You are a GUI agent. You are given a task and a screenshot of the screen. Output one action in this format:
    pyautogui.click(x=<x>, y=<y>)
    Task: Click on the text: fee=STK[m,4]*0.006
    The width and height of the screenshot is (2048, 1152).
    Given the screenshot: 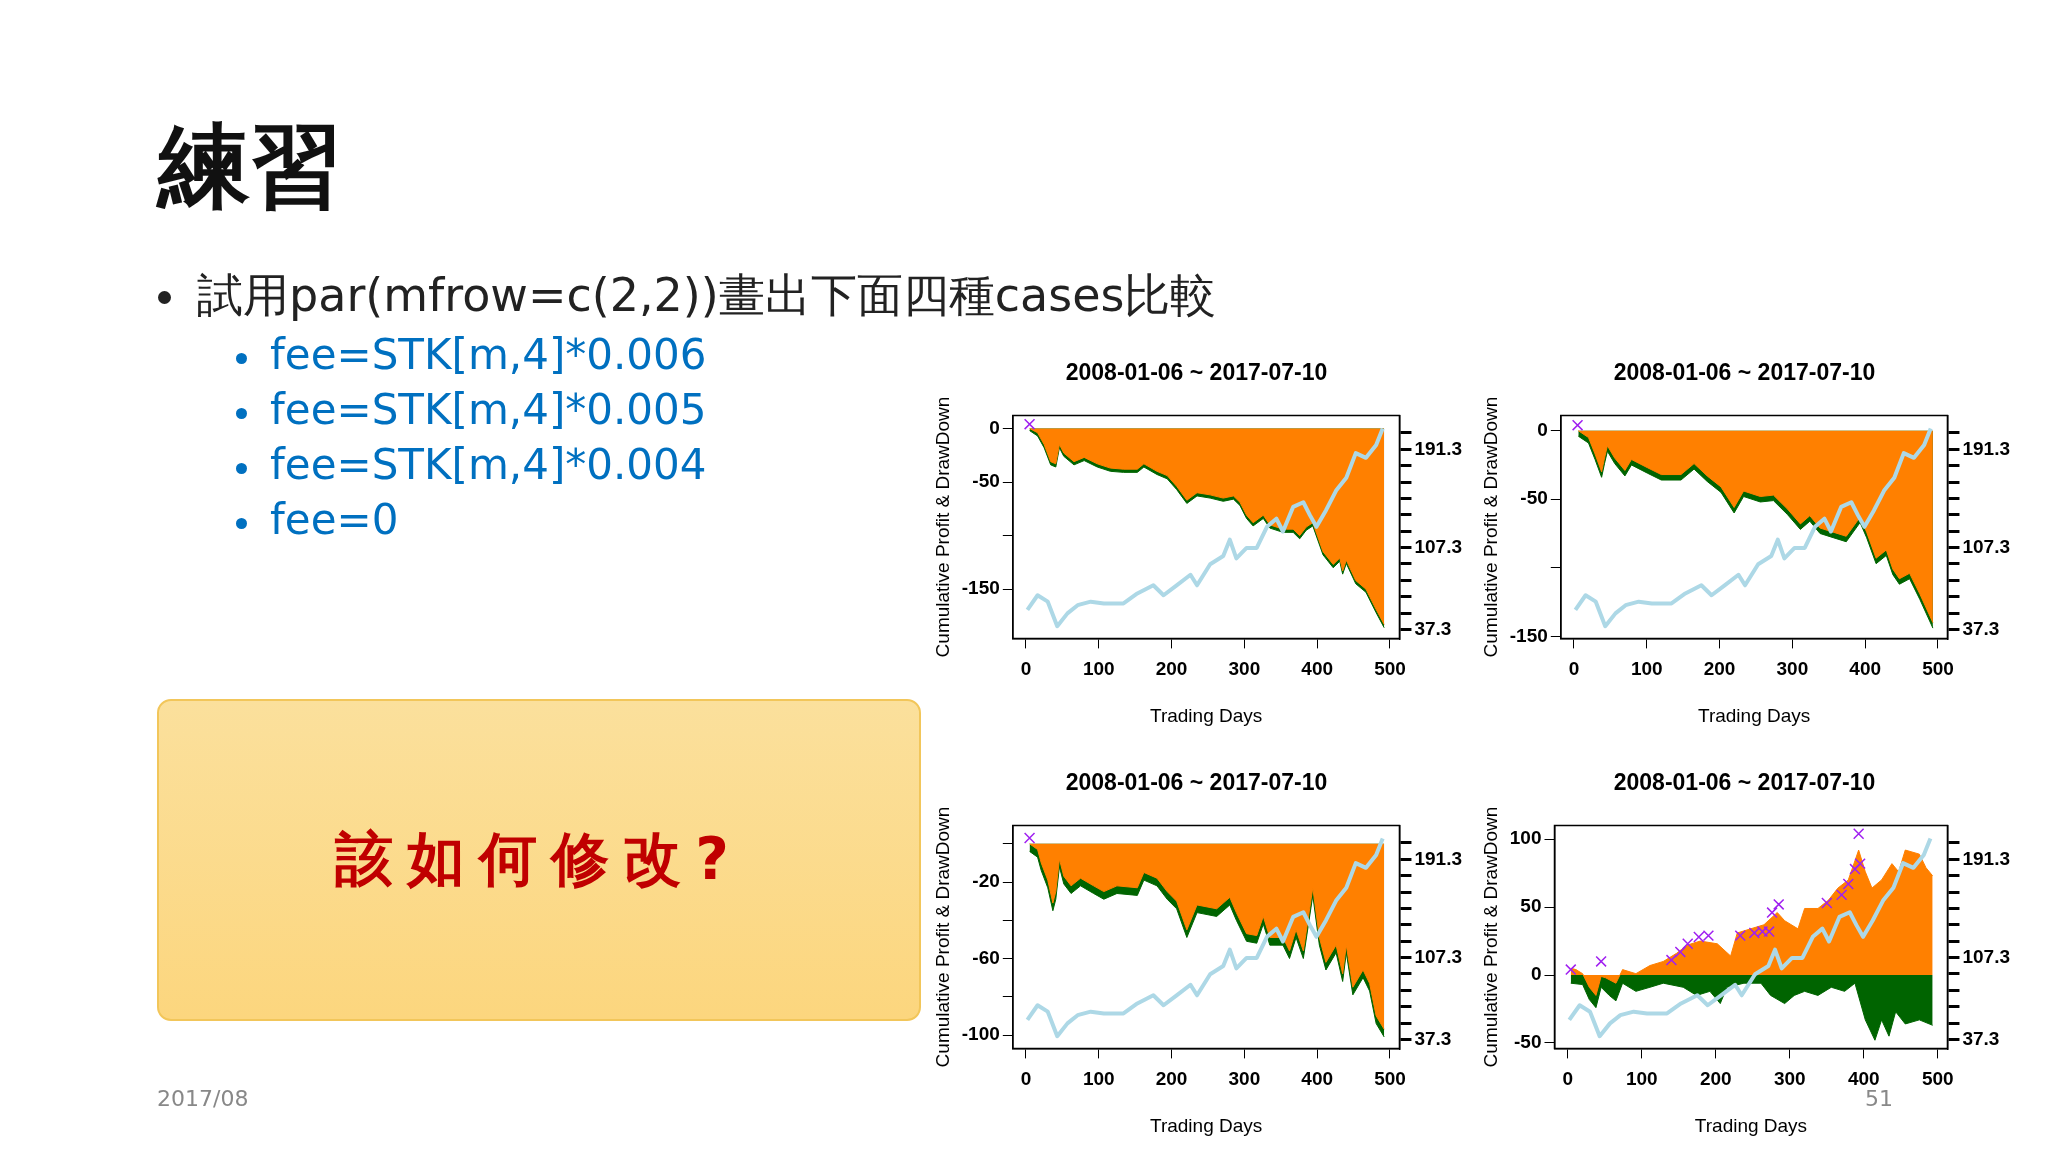 What is the action you would take?
    pyautogui.click(x=488, y=354)
    